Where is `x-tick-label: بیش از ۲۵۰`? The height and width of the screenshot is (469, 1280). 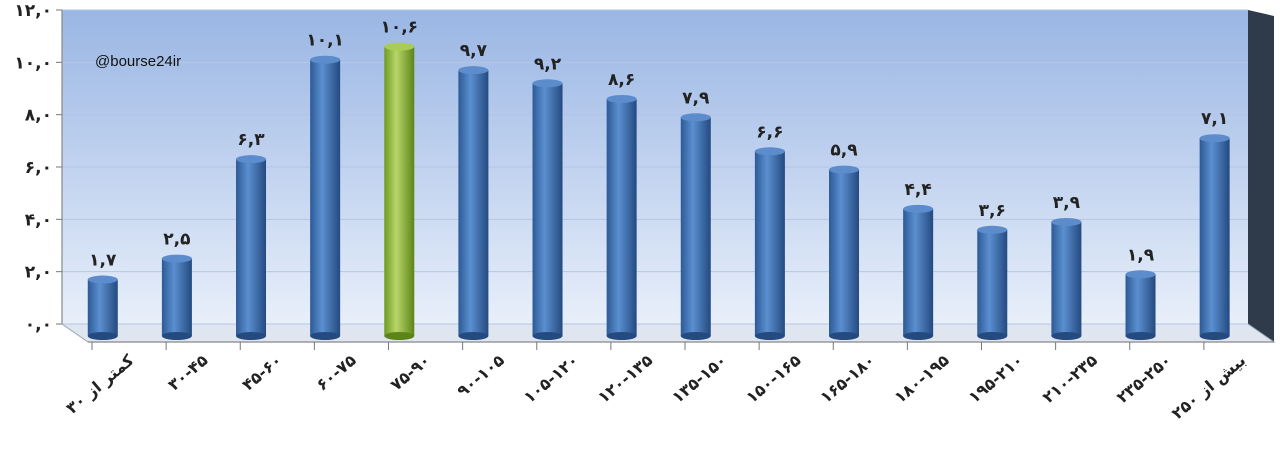
x-tick-label: بیش از ۲۵۰ is located at coordinates (1208, 387).